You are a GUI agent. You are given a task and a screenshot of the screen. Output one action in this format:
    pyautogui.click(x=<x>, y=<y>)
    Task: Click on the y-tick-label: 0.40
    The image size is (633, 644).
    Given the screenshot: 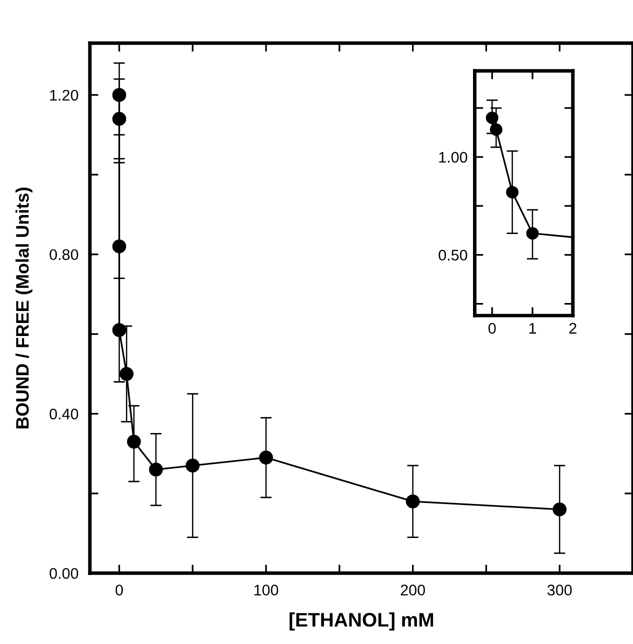 What is the action you would take?
    pyautogui.click(x=64, y=414)
    